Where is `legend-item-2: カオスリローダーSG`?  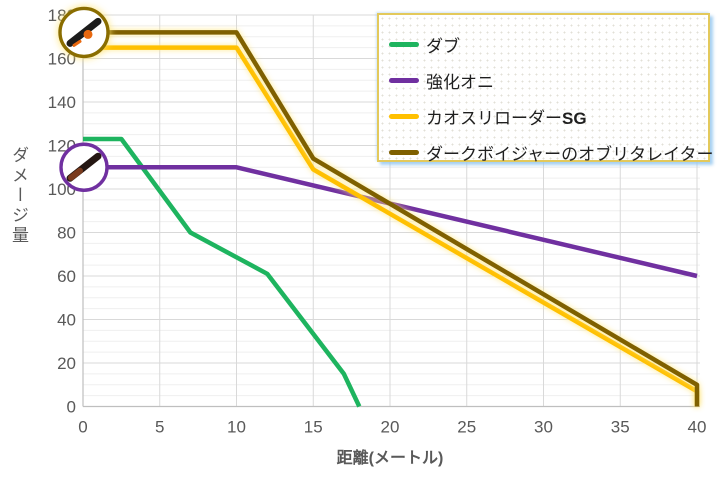 legend-item-2: カオスリローダーSG is located at coordinates (548, 116).